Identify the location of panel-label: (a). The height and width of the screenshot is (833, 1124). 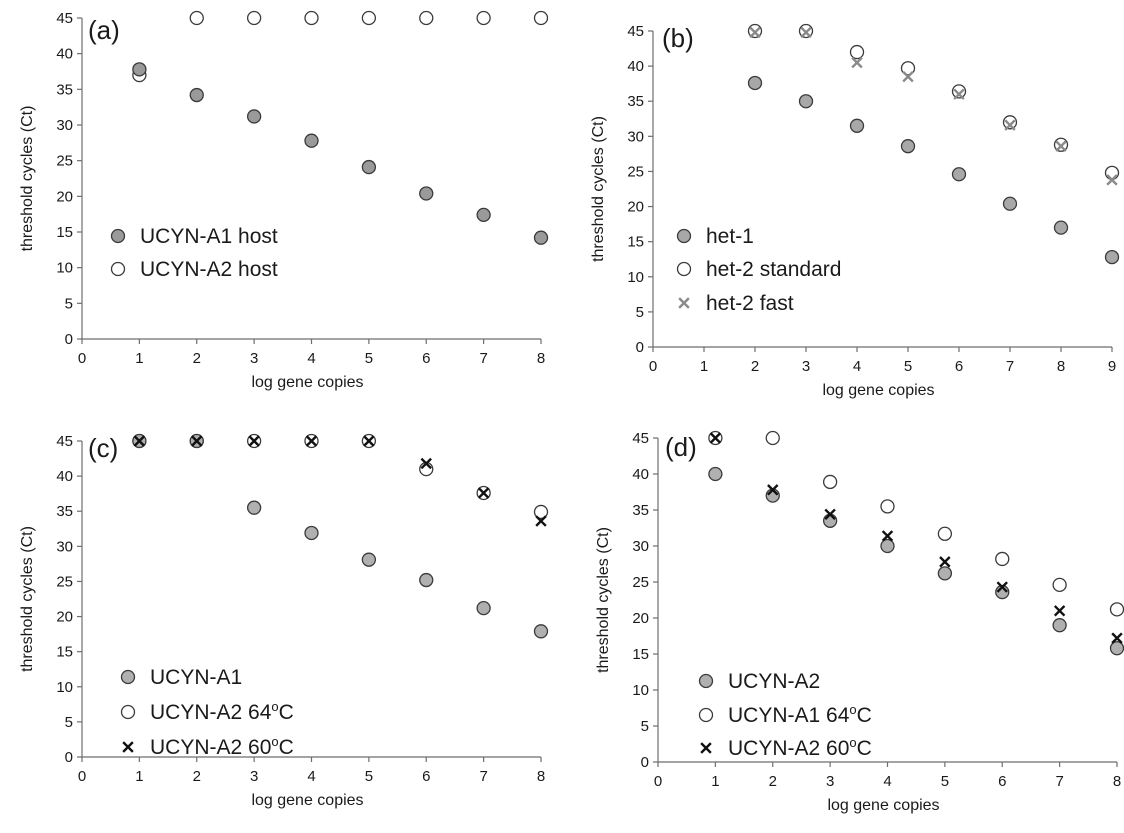
(104, 30).